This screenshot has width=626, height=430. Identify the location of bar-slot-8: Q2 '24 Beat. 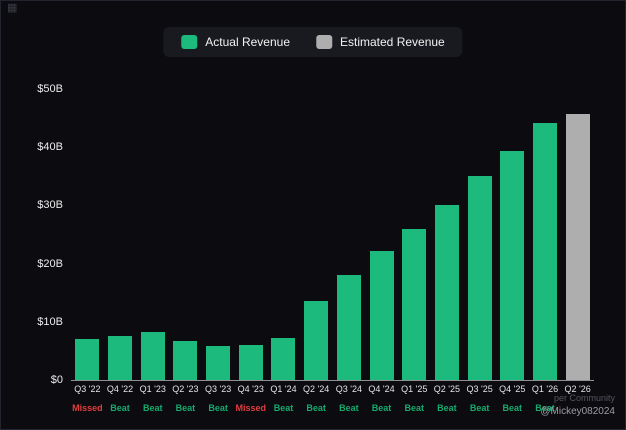
(316, 251).